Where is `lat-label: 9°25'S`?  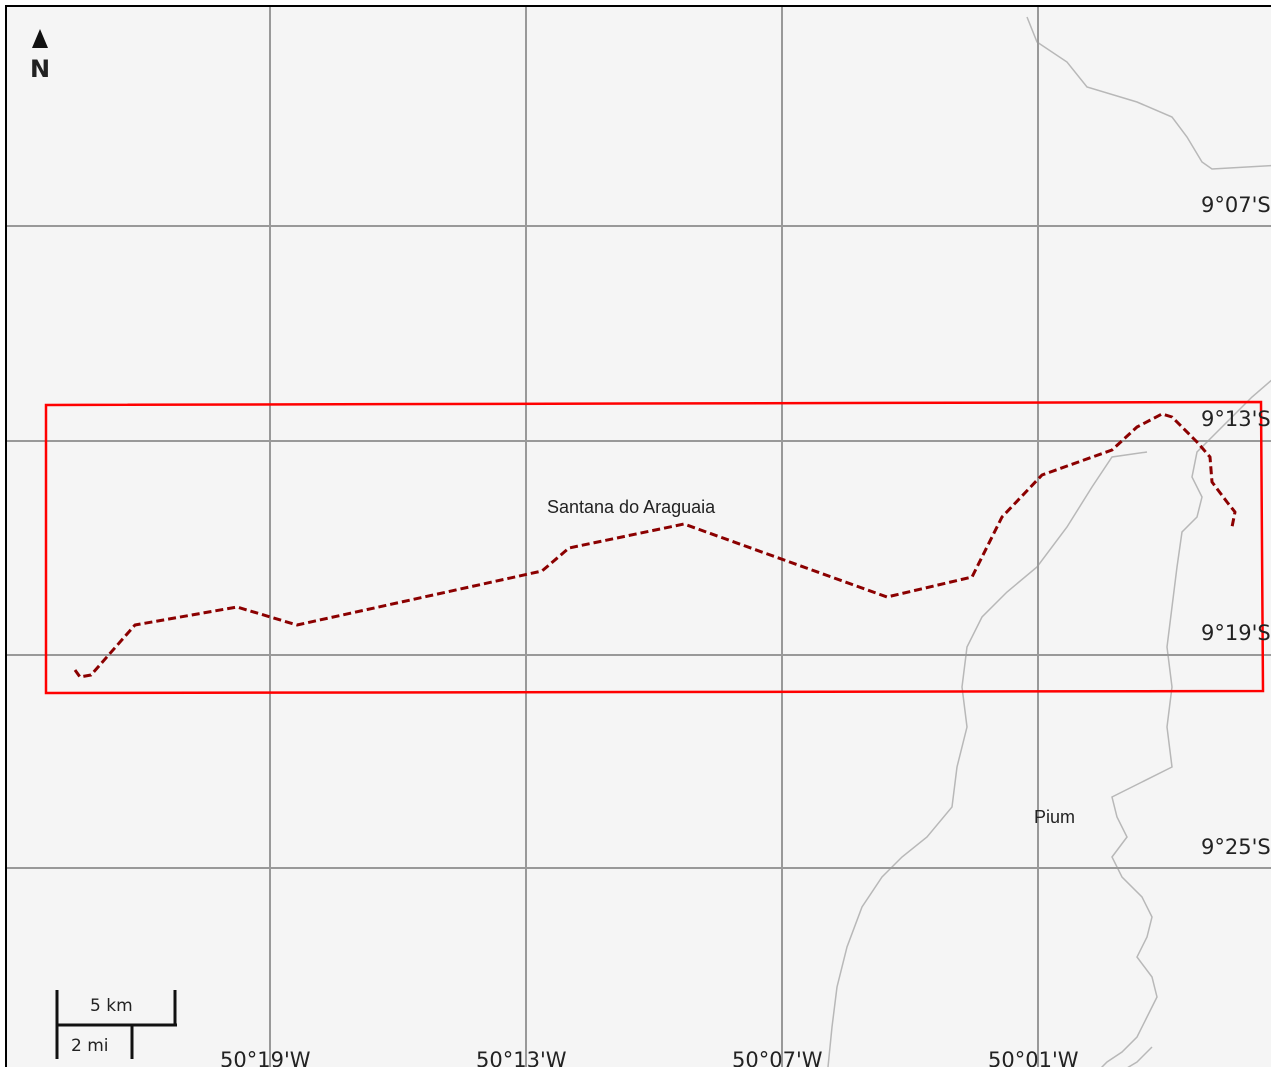 lat-label: 9°25'S is located at coordinates (1236, 847).